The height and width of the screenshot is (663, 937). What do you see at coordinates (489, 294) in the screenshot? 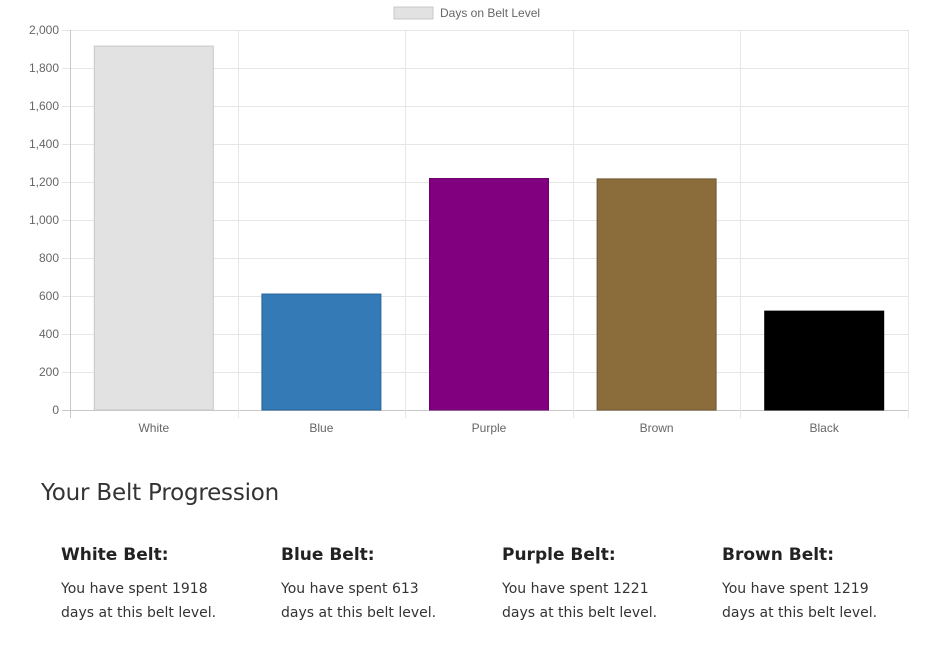
I see `bar-purple` at bounding box center [489, 294].